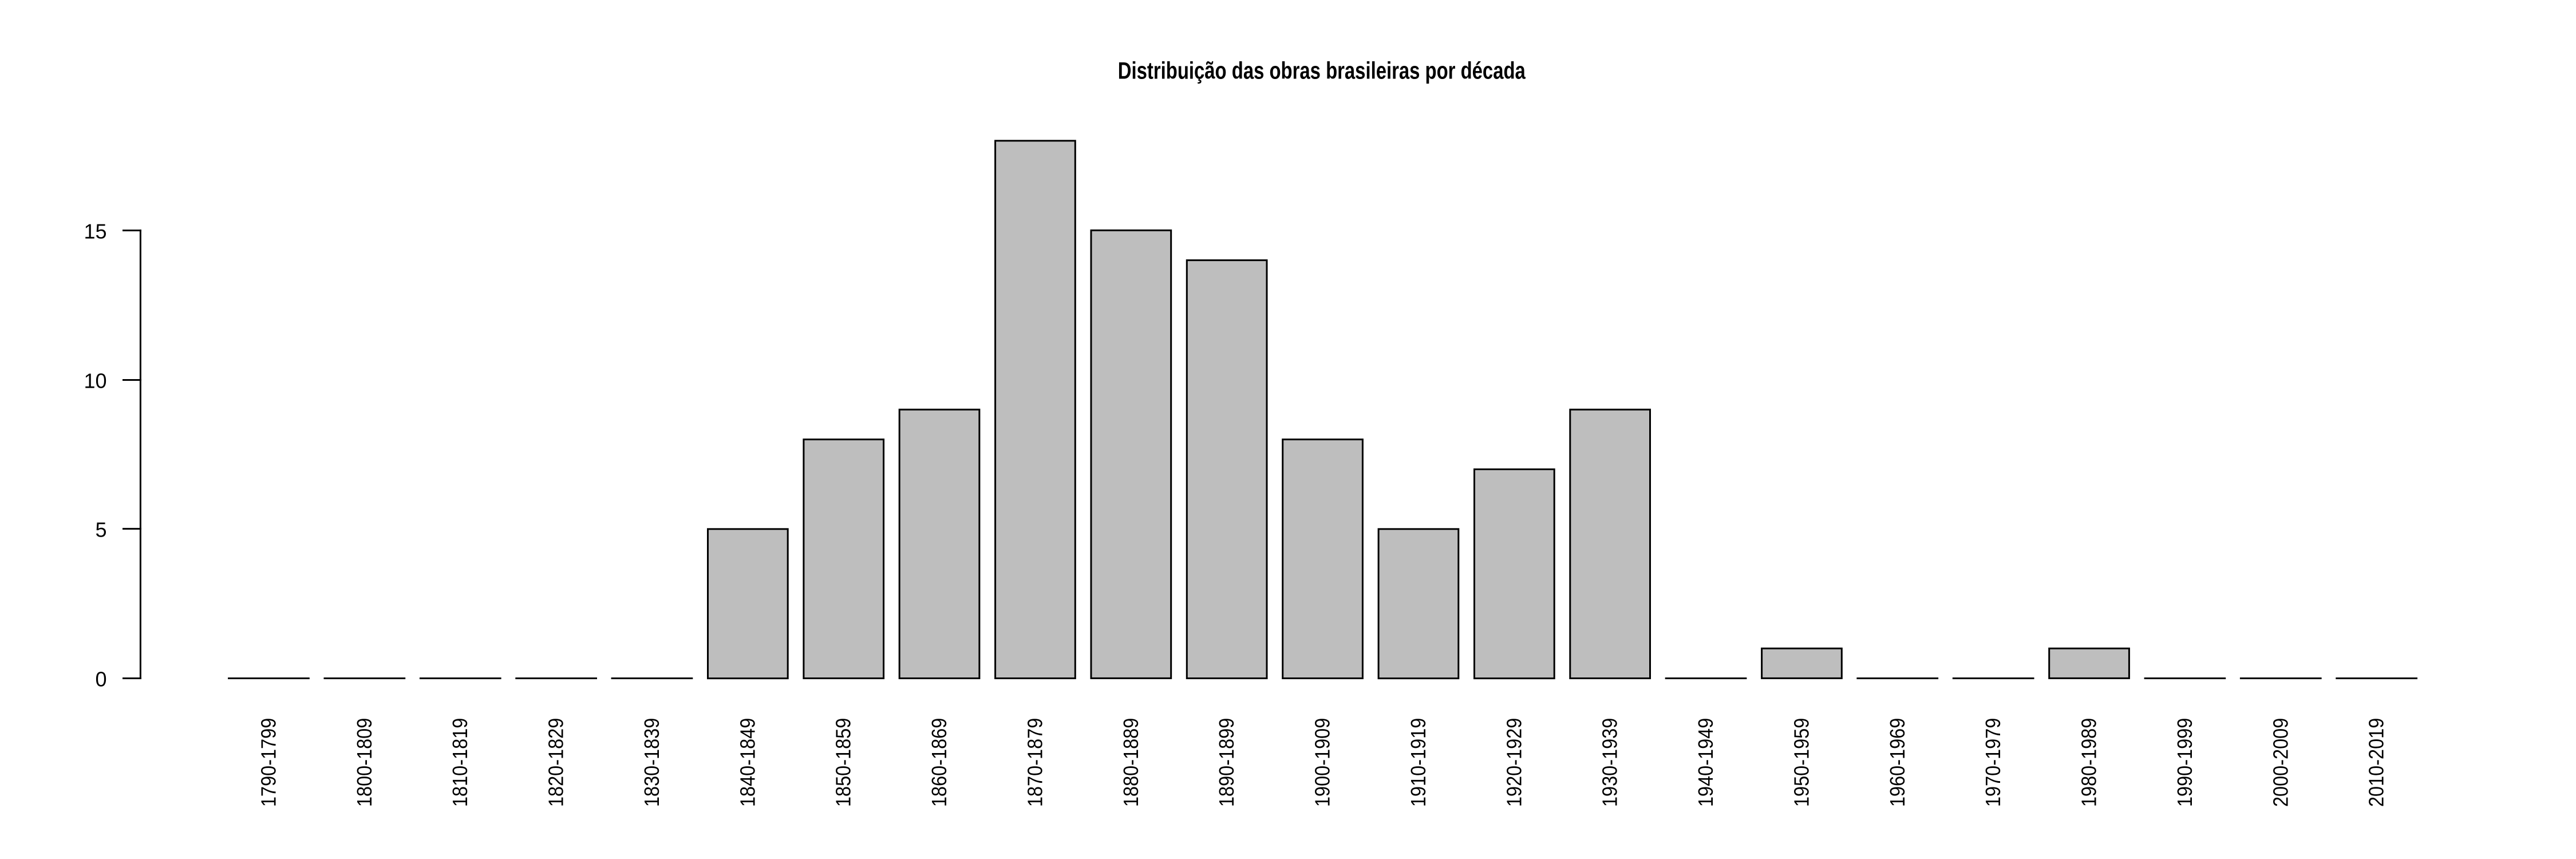 Image resolution: width=2576 pixels, height=859 pixels. I want to click on svg-text: 1940-1949, so click(1705, 762).